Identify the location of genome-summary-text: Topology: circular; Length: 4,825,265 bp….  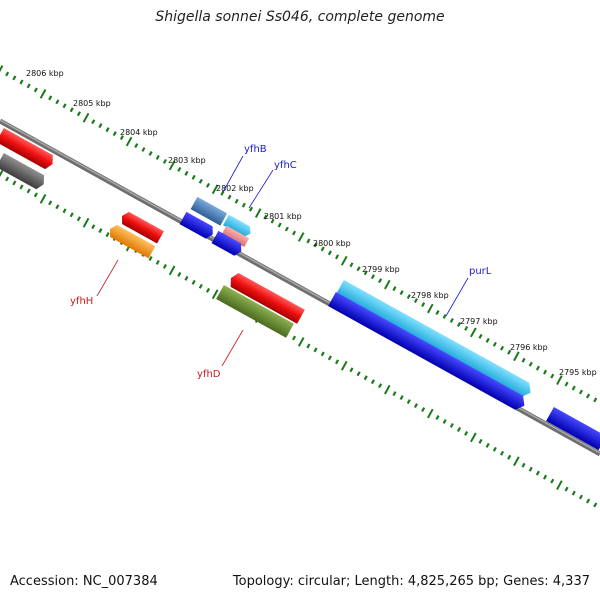
(411, 581).